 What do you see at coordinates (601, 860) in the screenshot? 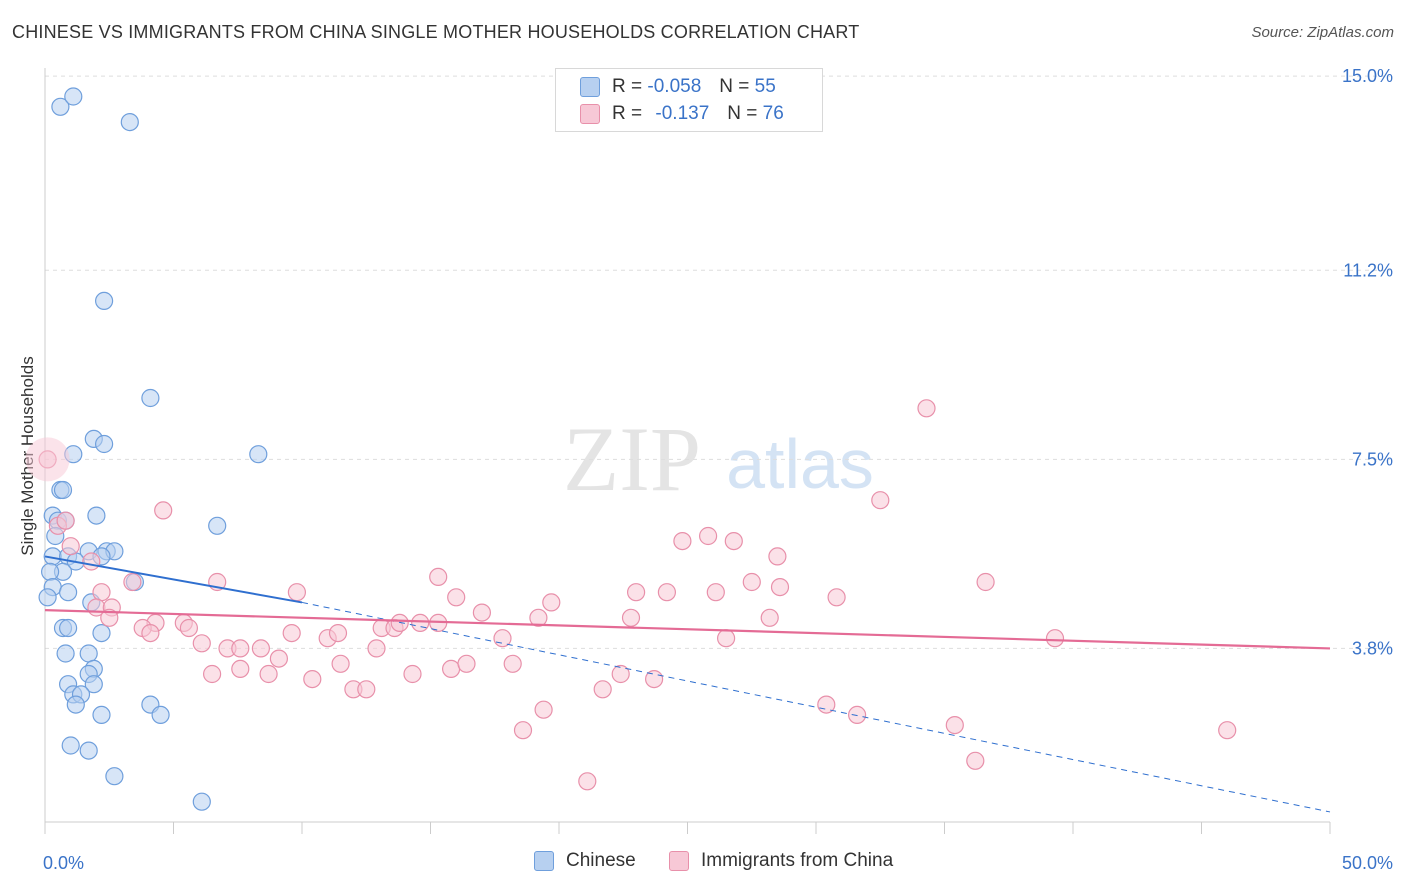
I see `legend-label-chinese: Chinese` at bounding box center [601, 860].